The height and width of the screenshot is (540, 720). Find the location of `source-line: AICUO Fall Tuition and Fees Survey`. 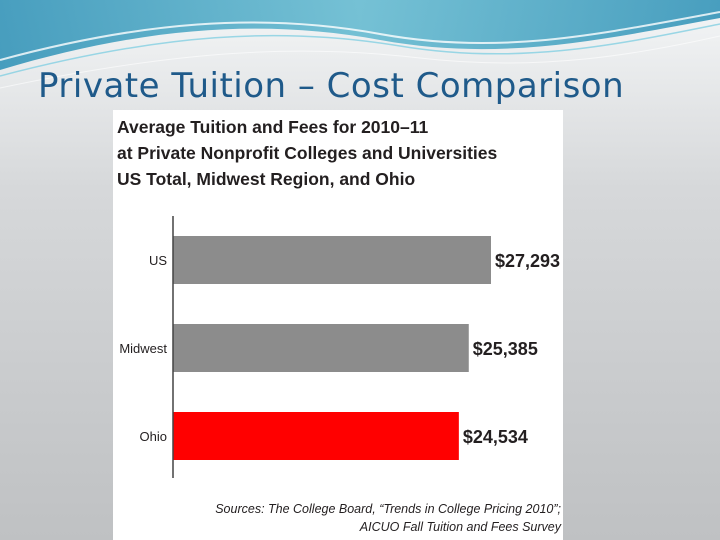

source-line: AICUO Fall Tuition and Fees Survey is located at coordinates (460, 527).